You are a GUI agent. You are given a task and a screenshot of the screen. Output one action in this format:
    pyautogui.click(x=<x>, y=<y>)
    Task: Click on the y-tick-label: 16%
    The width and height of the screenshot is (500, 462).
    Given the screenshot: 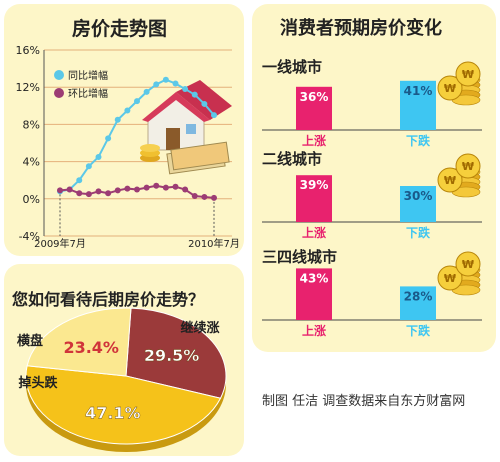 What is the action you would take?
    pyautogui.click(x=28, y=50)
    